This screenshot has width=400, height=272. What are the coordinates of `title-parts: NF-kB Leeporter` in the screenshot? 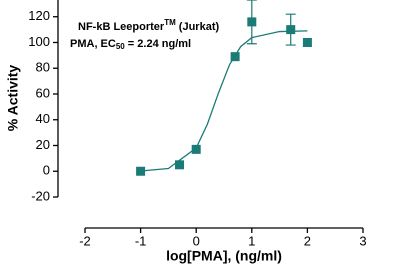 It's located at (121, 27).